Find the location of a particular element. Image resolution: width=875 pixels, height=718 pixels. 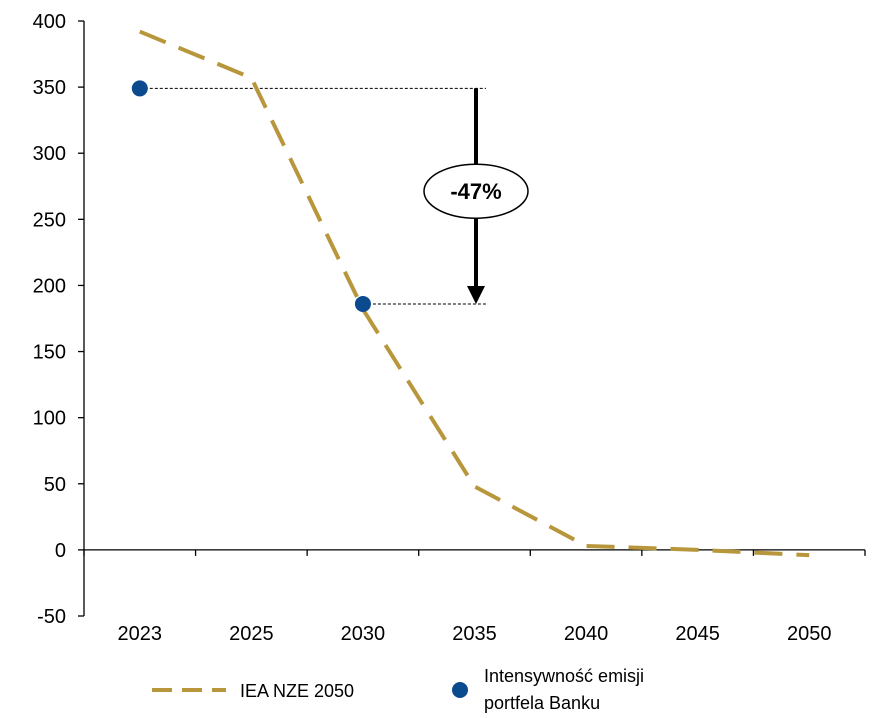

y-tick-label: 100 is located at coordinates (49, 419).